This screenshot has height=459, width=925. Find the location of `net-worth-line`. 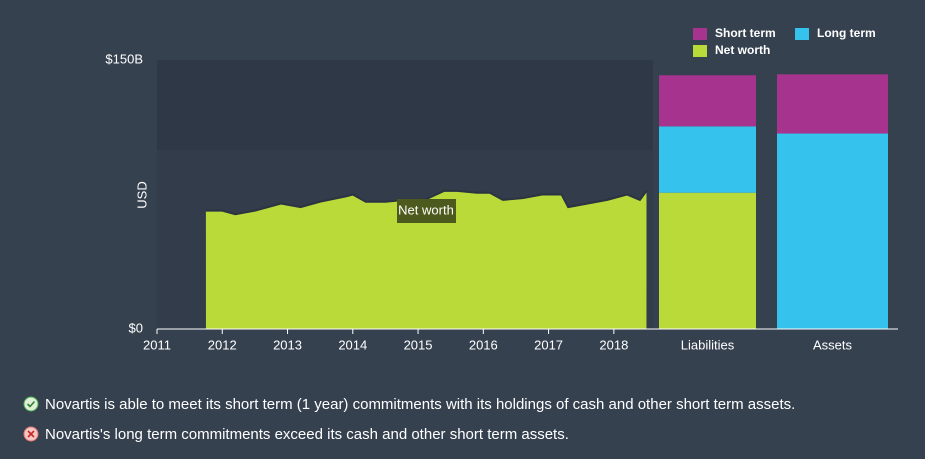

net-worth-line is located at coordinates (426, 202).